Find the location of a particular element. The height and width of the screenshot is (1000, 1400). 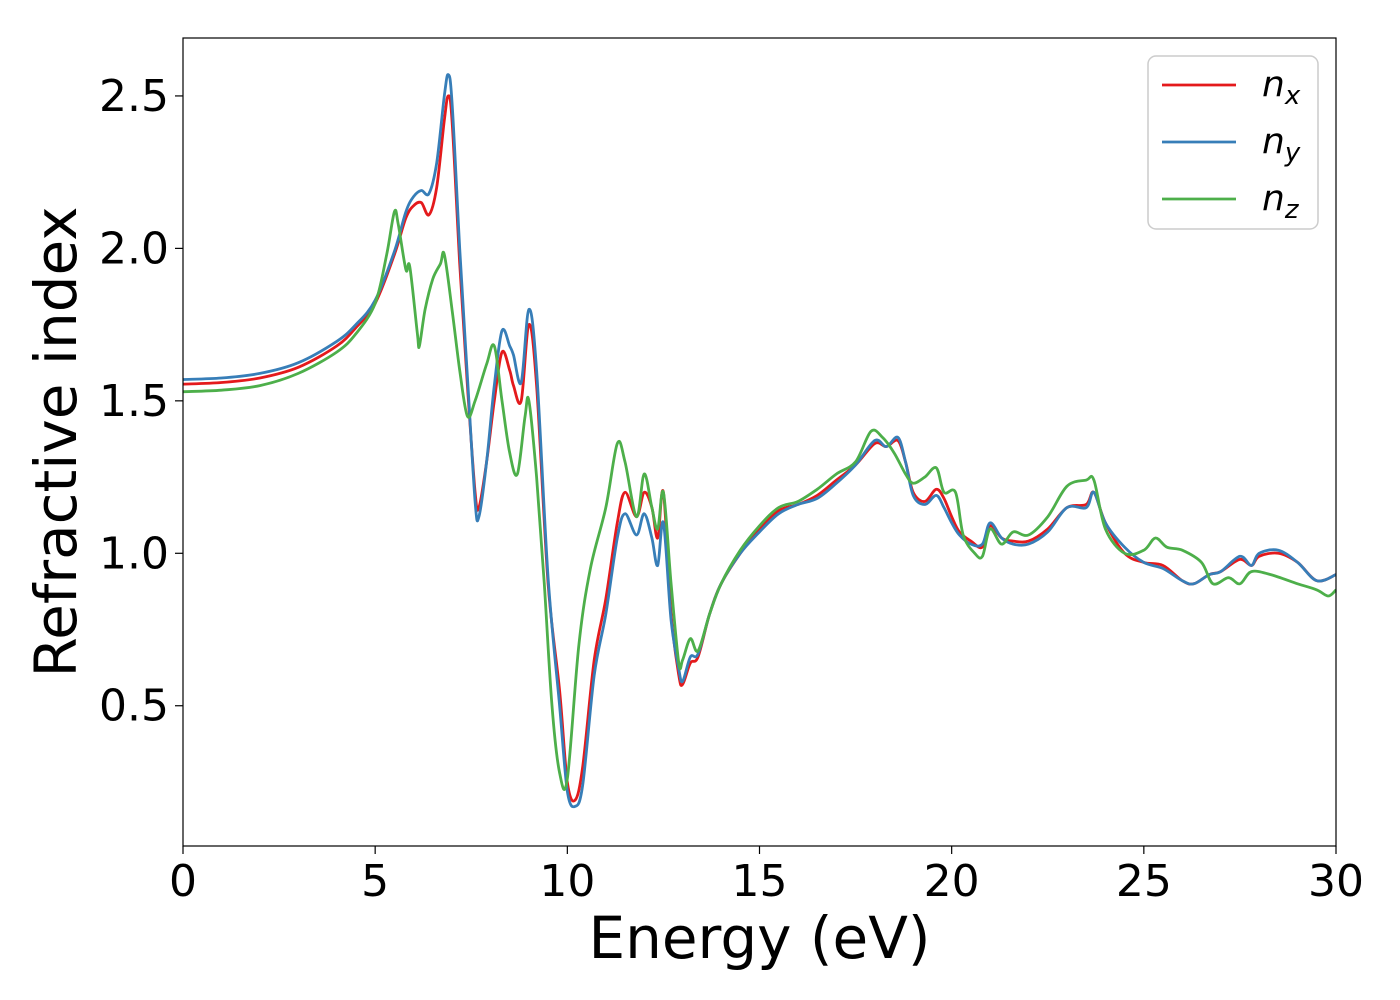

x-tick-label: 20 is located at coordinates (952, 881).